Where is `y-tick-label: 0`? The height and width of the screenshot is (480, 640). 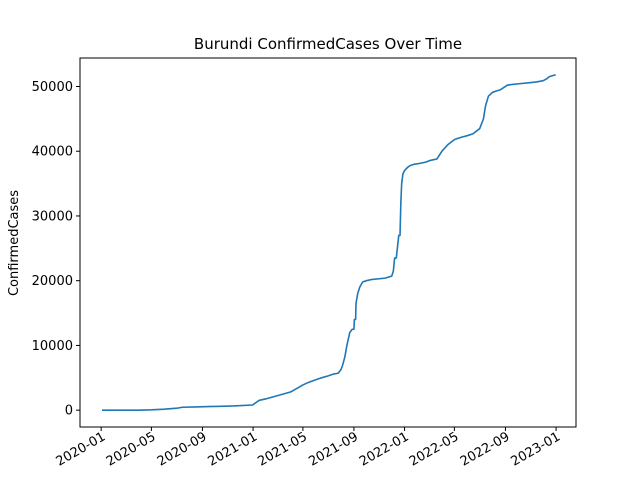
y-tick-label: 0 is located at coordinates (69, 411).